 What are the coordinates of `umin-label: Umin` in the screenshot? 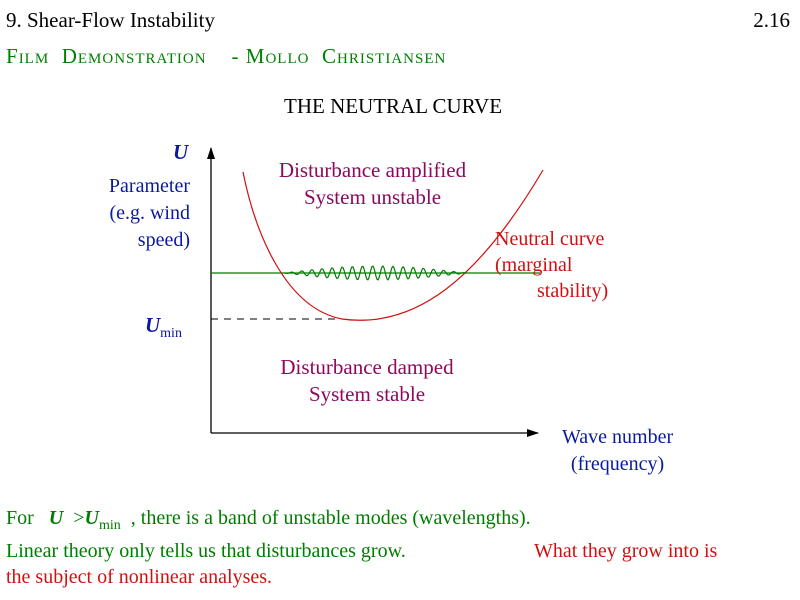 It's located at (163, 327).